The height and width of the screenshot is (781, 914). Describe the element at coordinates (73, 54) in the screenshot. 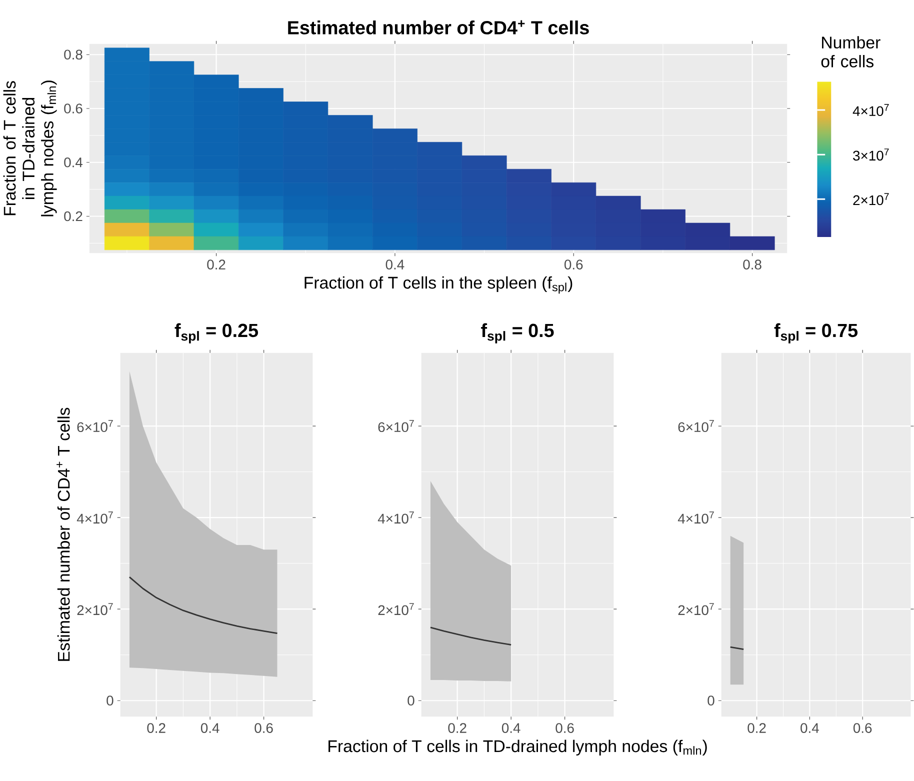

I see `y-tick-label: 0.8` at that location.